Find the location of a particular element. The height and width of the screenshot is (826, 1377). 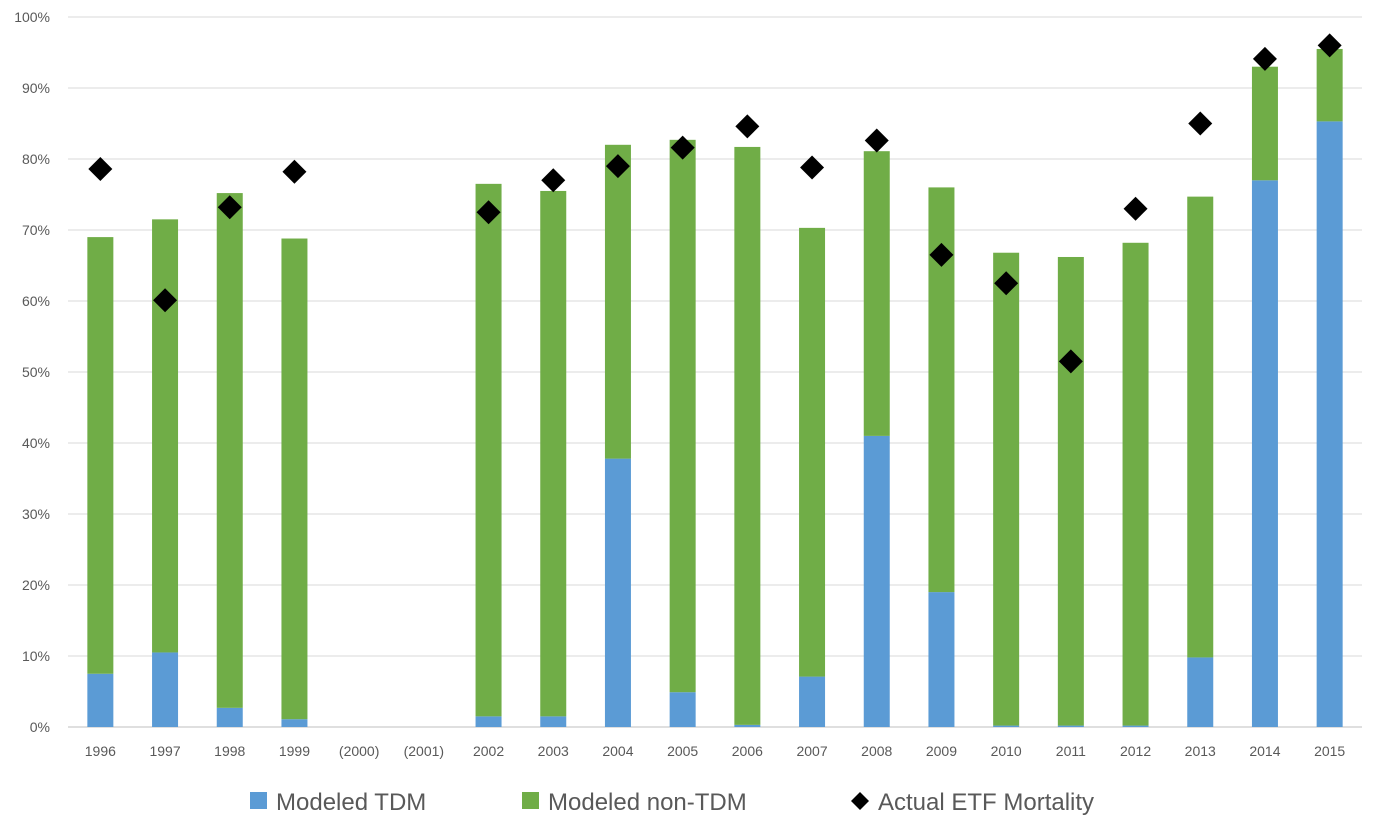

bar-modeled-non-tdm-2015 is located at coordinates (1329, 85).